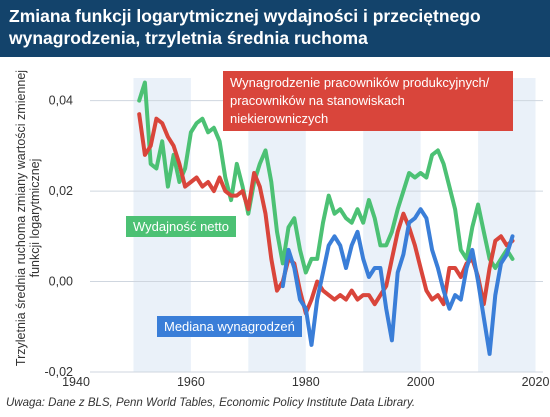  What do you see at coordinates (181, 226) in the screenshot?
I see `legend-productivity: Wydajność netto` at bounding box center [181, 226].